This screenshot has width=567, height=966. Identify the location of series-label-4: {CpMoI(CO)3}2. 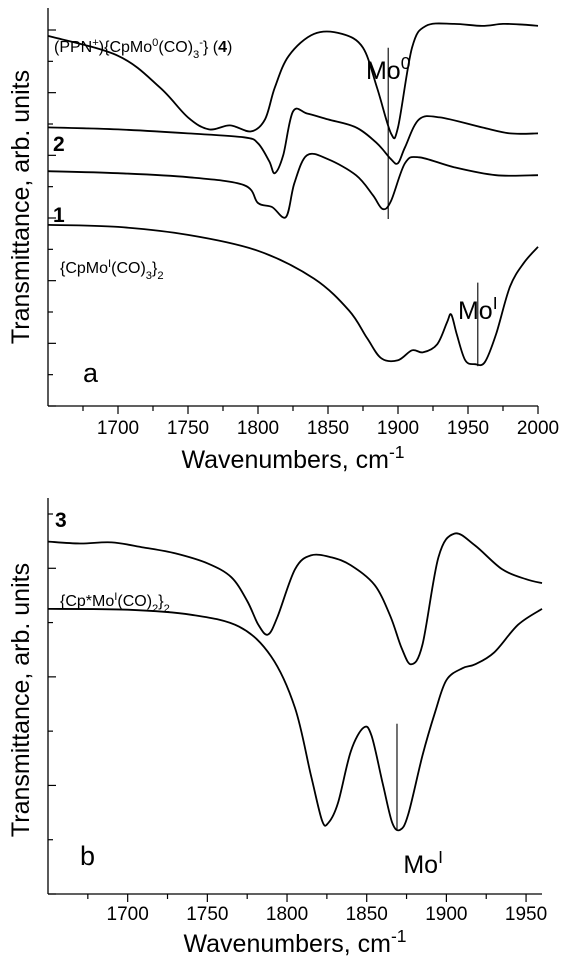
(112, 270).